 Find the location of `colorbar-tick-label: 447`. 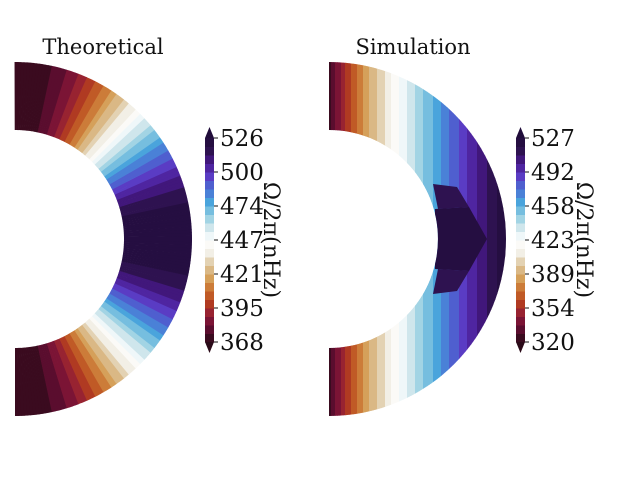

colorbar-tick-label: 447 is located at coordinates (242, 241).